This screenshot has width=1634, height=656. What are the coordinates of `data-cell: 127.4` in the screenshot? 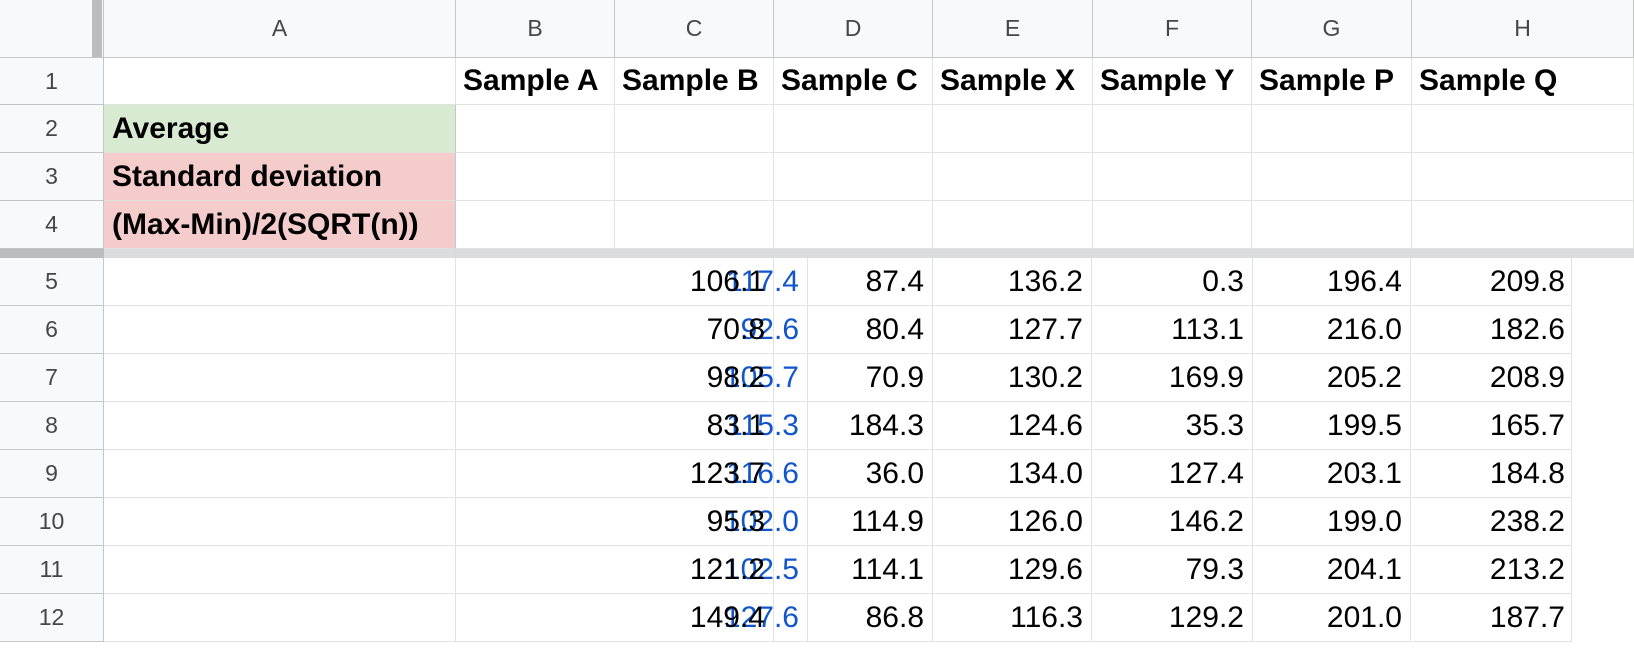 It's located at (1173, 474).